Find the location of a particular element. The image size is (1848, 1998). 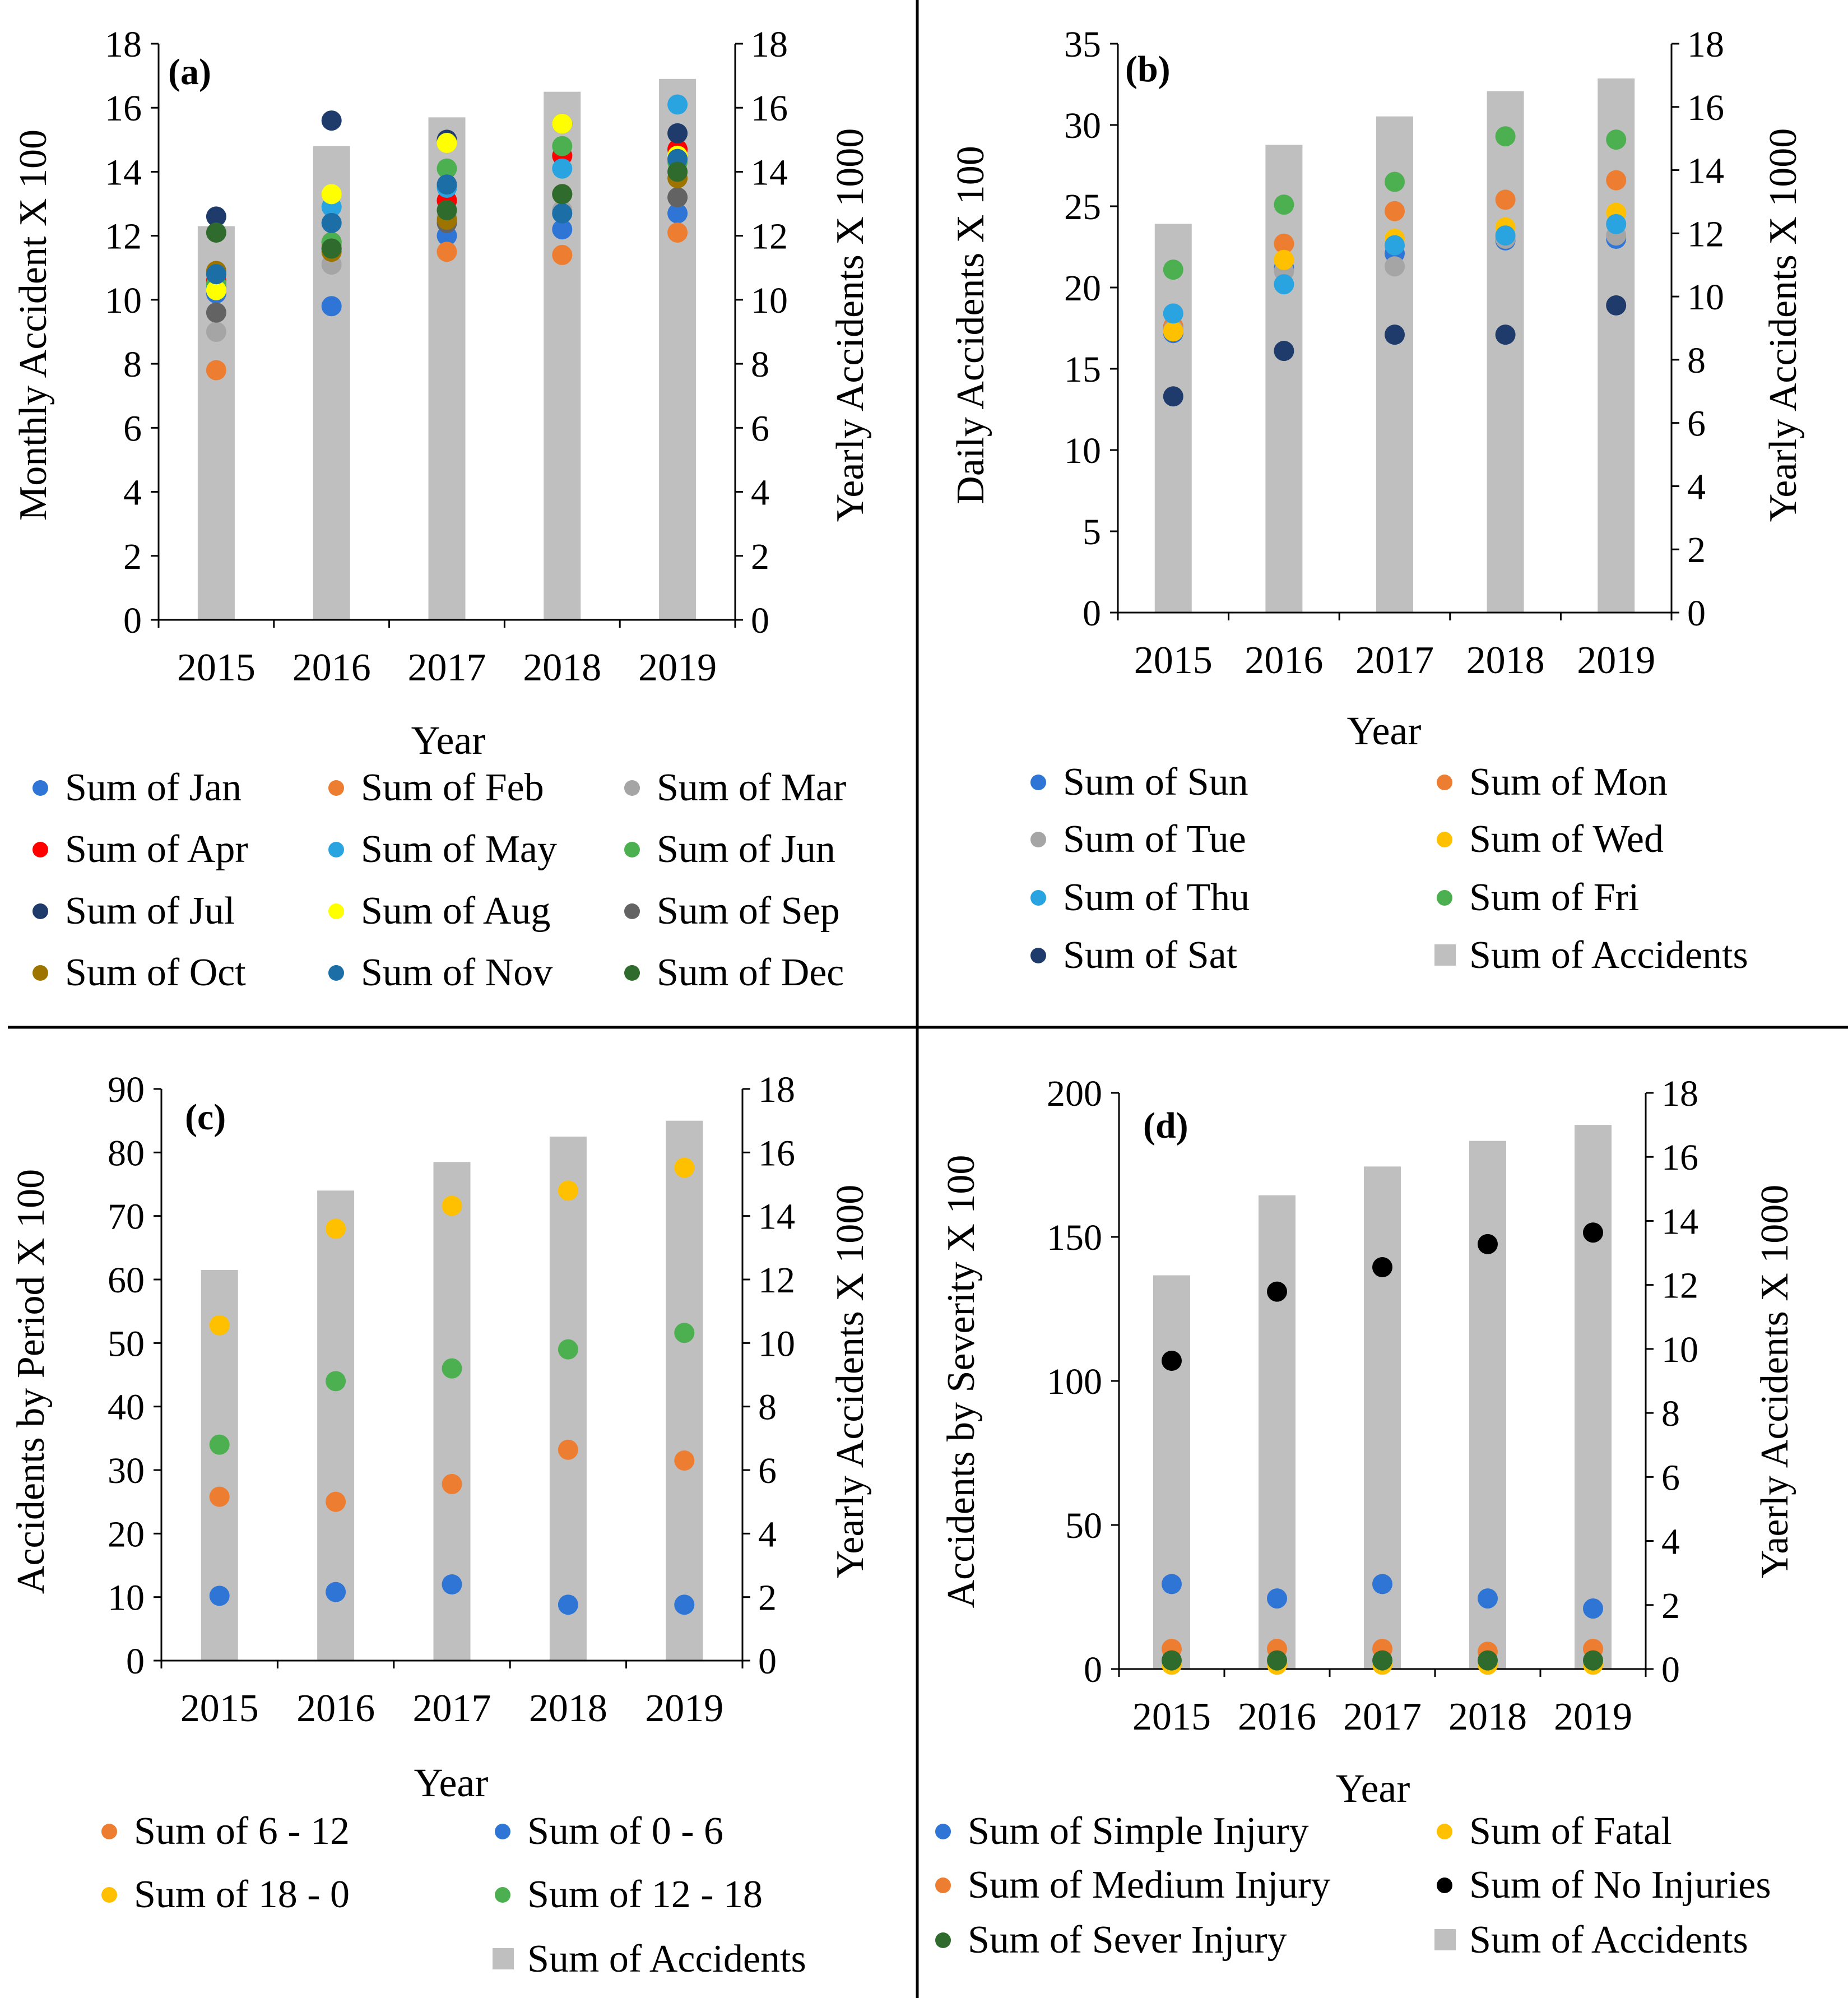

point-sum-of-feb is located at coordinates (677, 232).